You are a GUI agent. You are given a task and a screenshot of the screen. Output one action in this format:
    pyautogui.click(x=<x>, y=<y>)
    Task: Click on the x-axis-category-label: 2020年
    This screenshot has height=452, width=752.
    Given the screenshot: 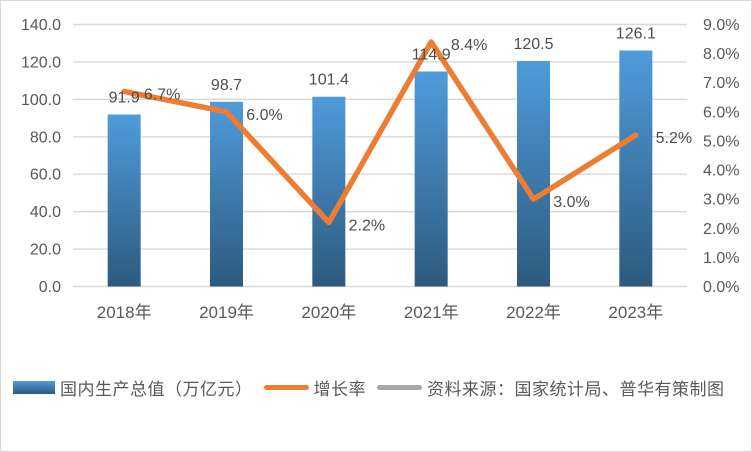 What is the action you would take?
    pyautogui.click(x=328, y=312)
    